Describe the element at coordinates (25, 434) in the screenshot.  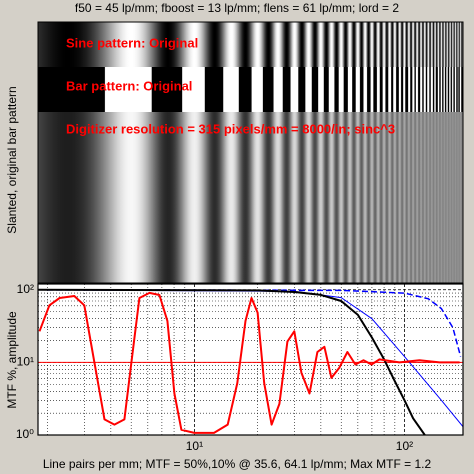
I see `y-tick-label: 10⁰` at that location.